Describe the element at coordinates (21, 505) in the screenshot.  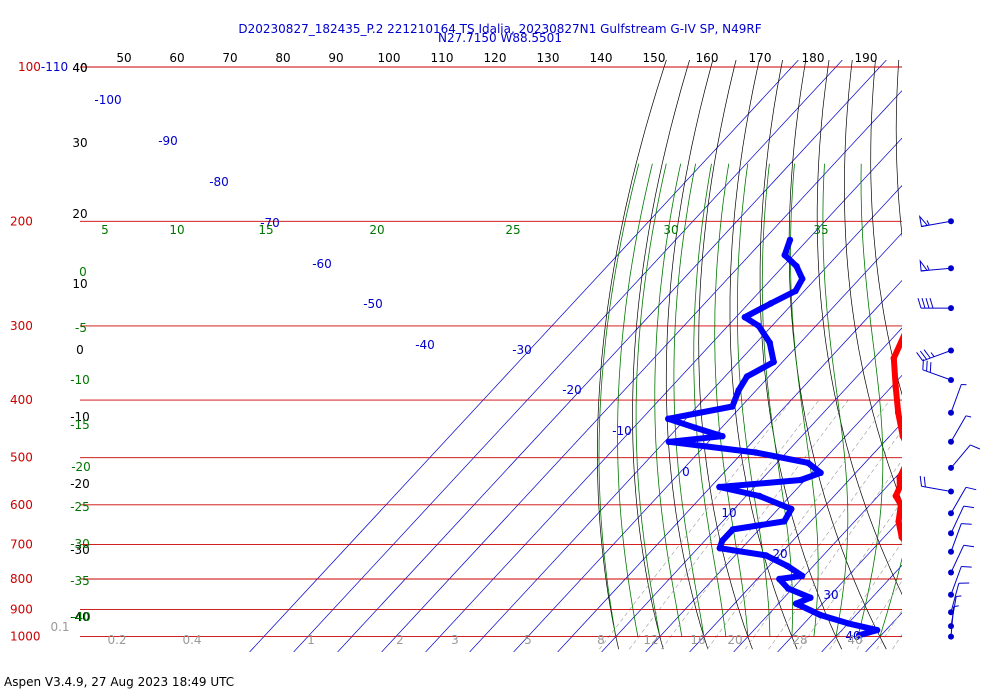
I see `pressure-label: 600` at that location.